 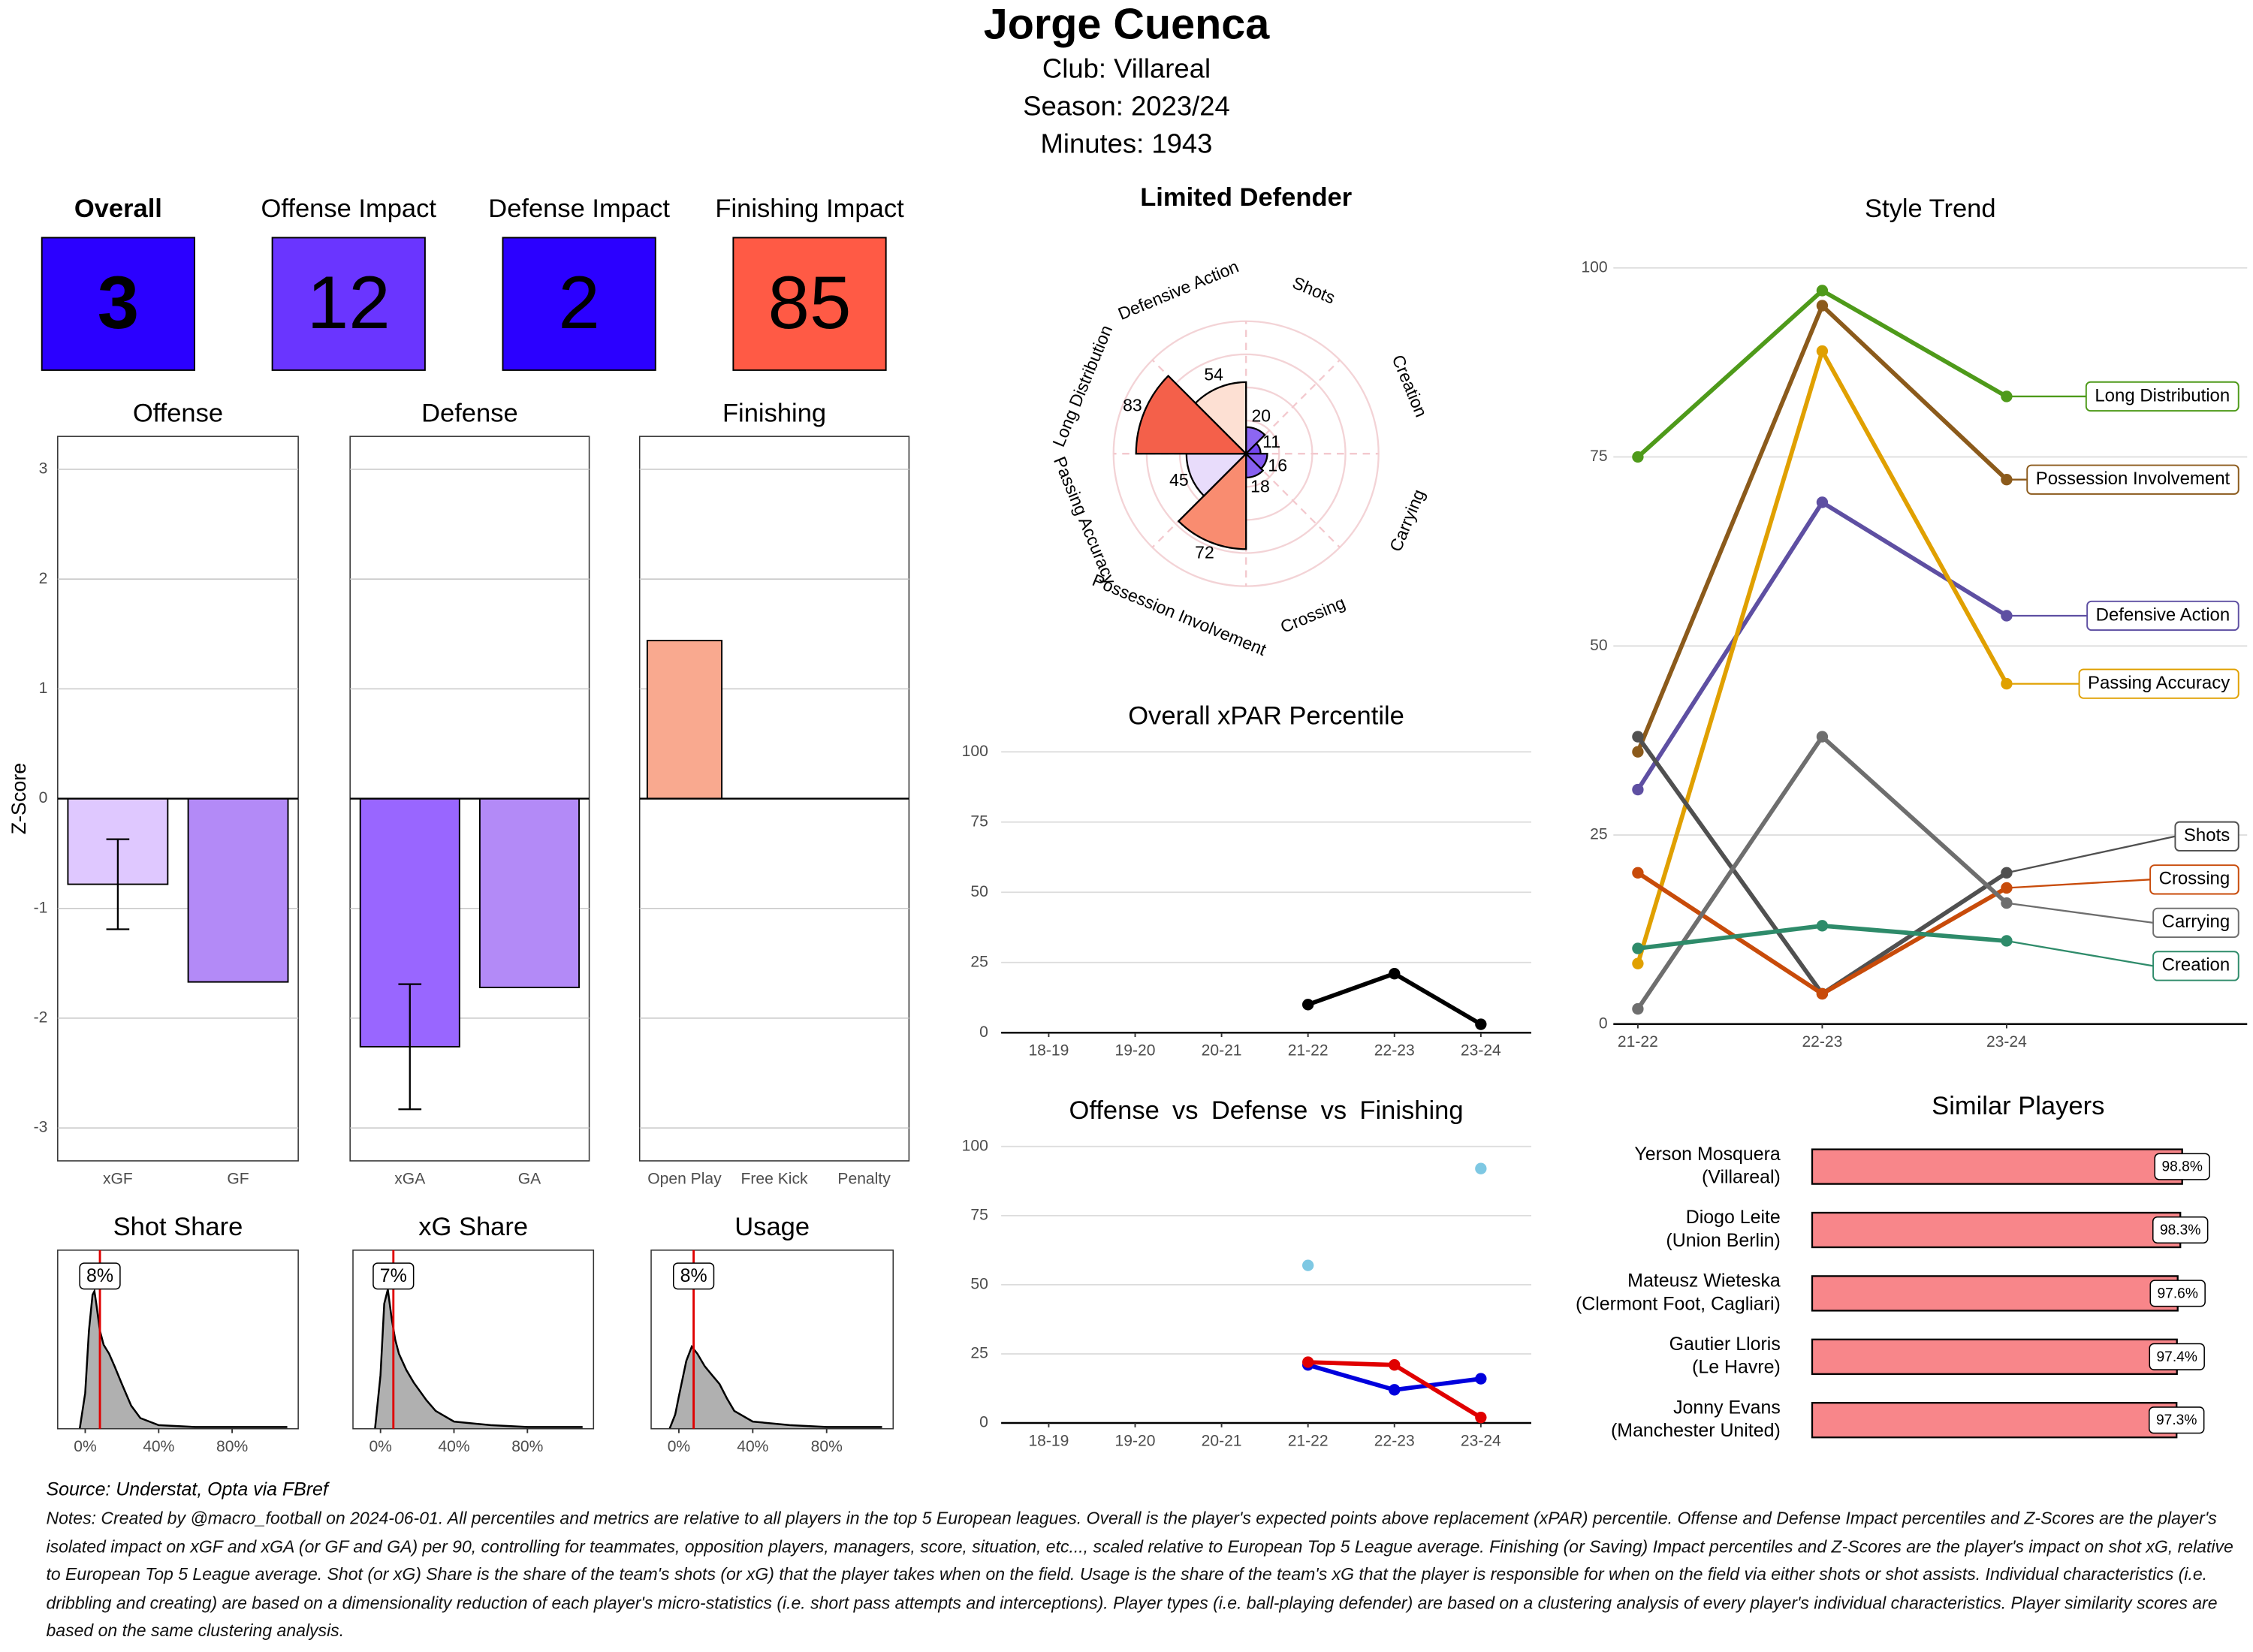 What do you see at coordinates (2196, 965) in the screenshot?
I see `series-label: Creation` at bounding box center [2196, 965].